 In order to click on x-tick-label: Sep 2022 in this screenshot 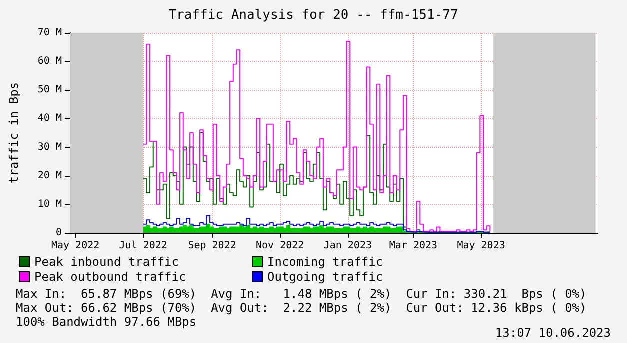, I will do `click(212, 246)`.